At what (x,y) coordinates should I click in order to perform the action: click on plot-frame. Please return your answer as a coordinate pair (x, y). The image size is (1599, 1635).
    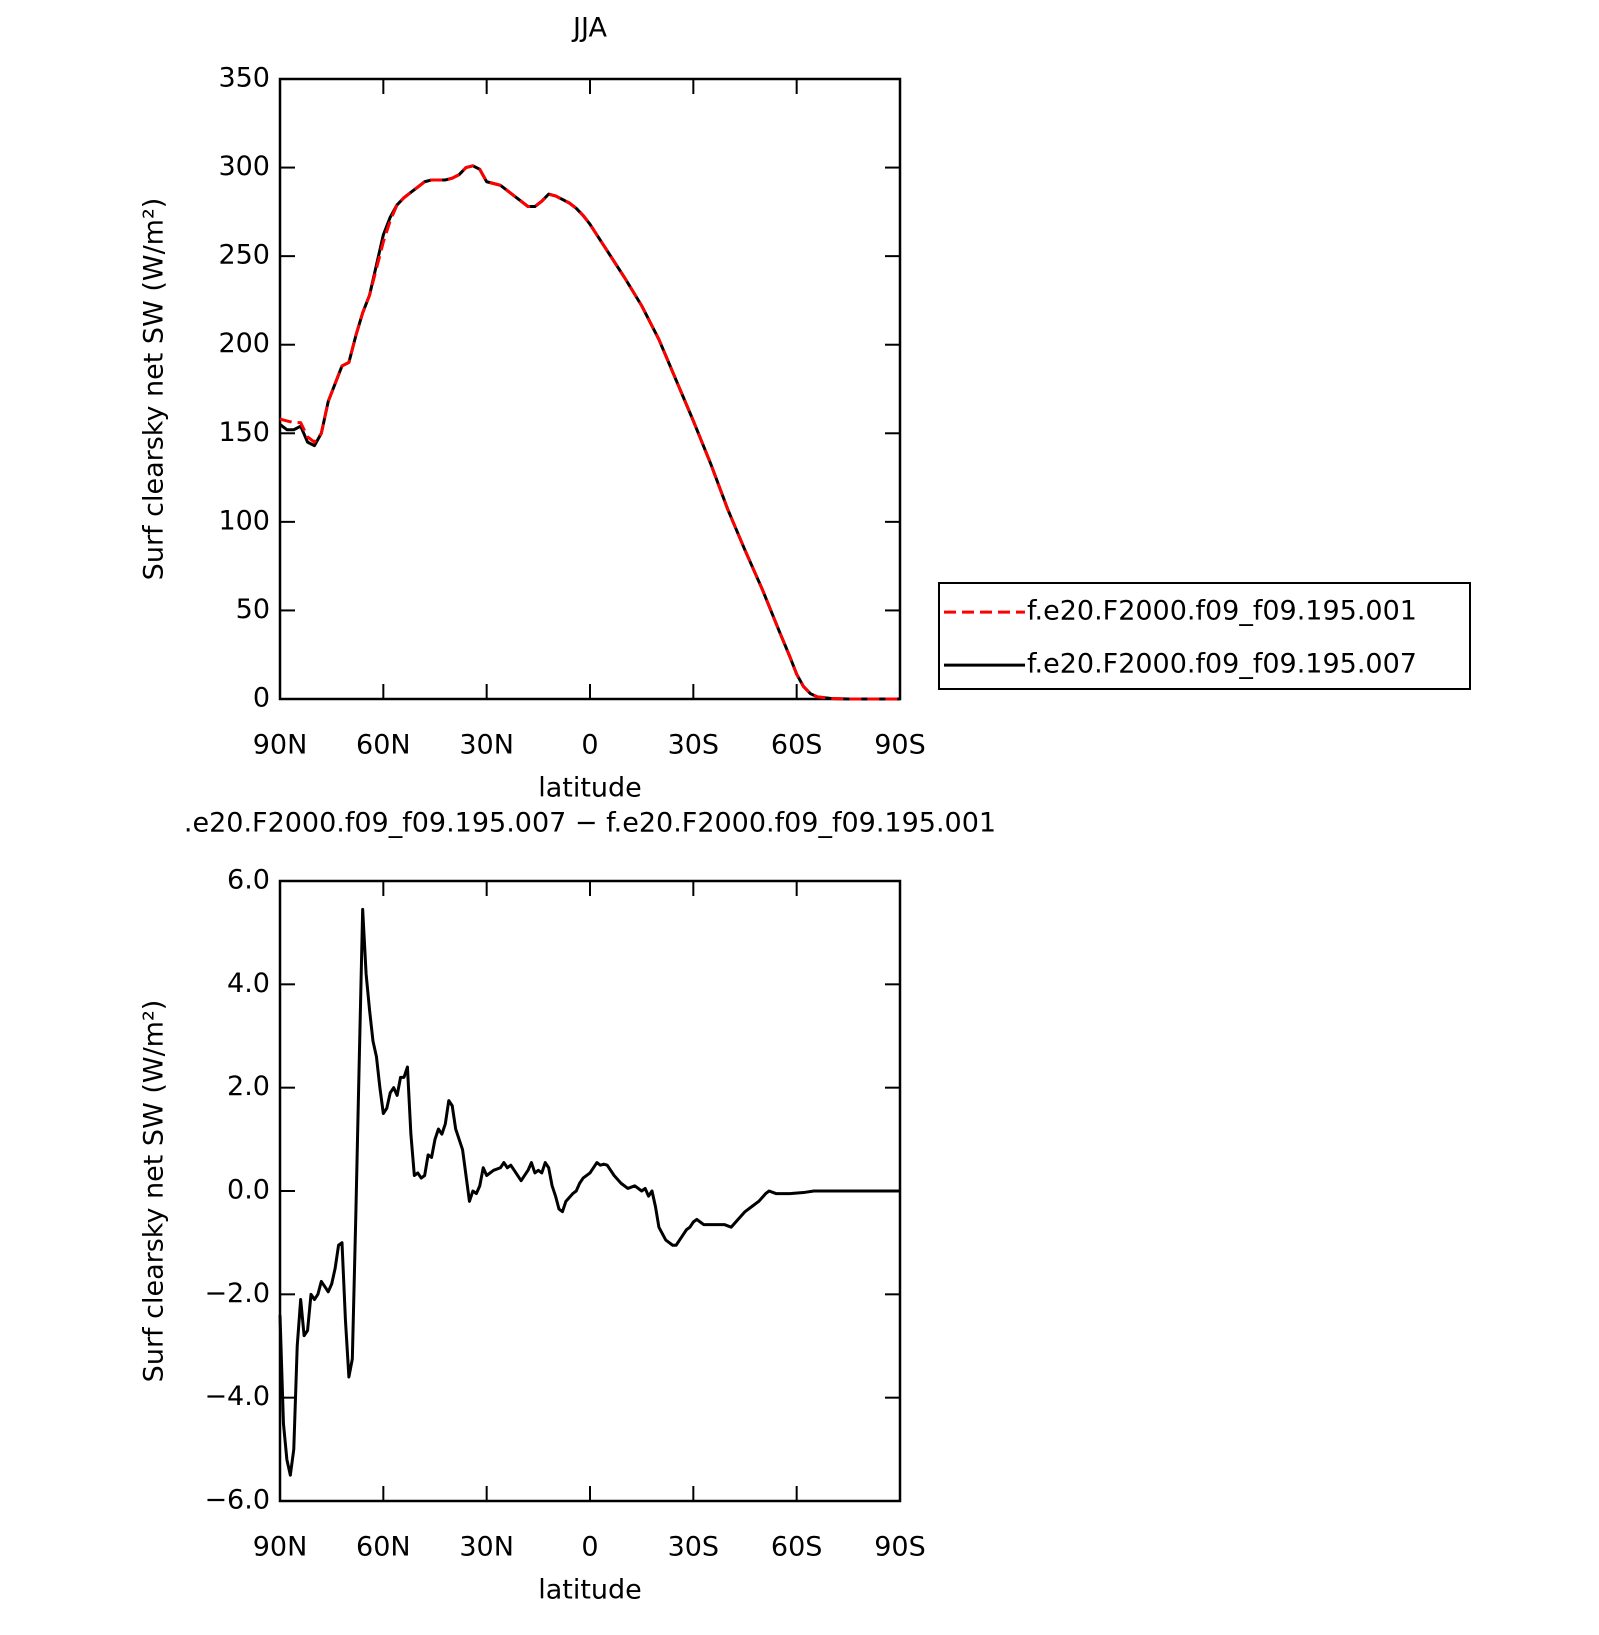
    Looking at the image, I should click on (590, 389).